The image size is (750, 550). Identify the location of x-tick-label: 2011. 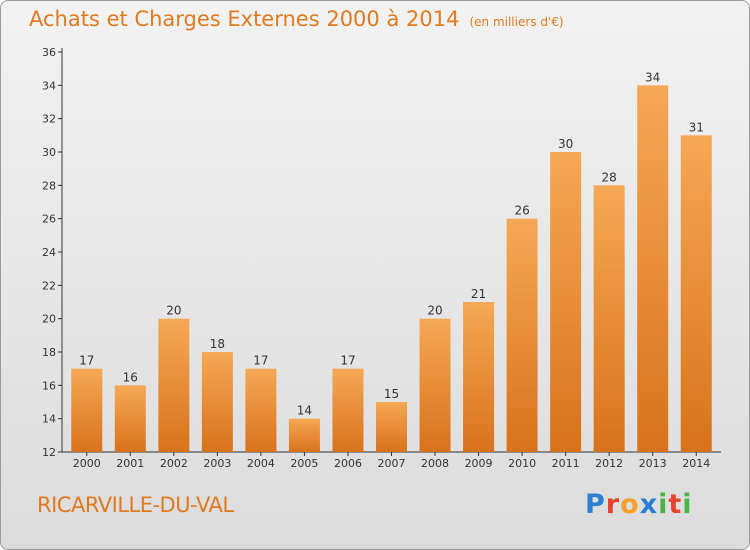
(566, 463).